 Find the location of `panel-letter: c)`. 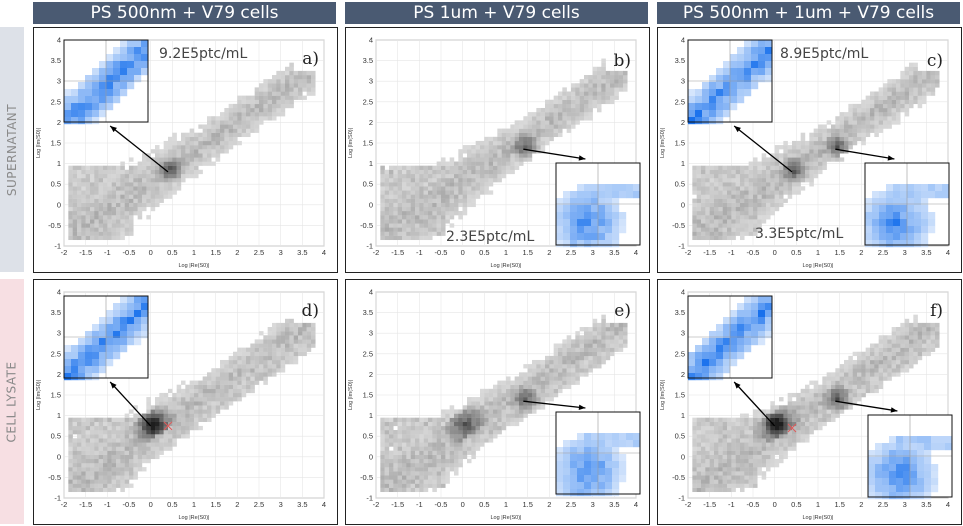

panel-letter: c) is located at coordinates (935, 61).